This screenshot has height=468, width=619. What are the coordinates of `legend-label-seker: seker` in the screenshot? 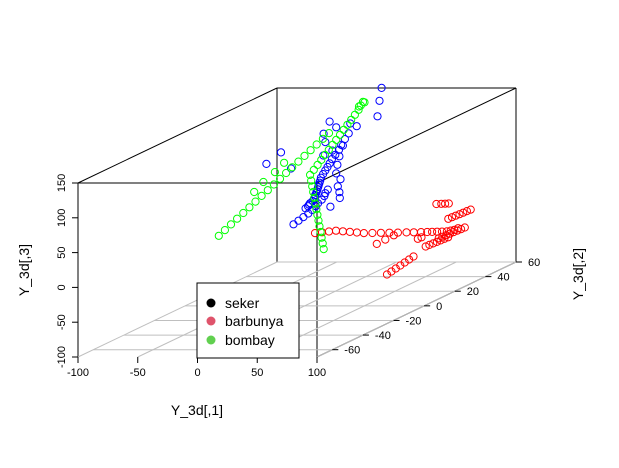 It's located at (242, 303).